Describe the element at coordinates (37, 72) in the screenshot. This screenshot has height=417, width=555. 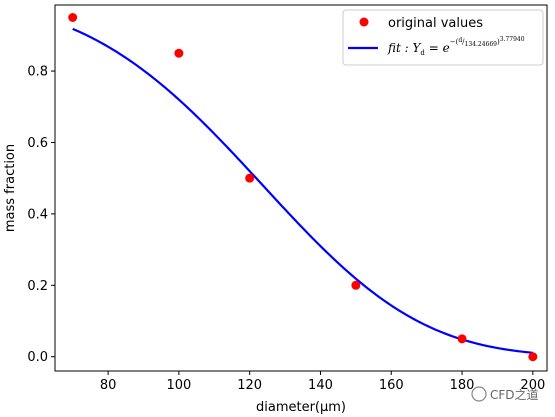
I see `y-tick-label: 0.8` at that location.